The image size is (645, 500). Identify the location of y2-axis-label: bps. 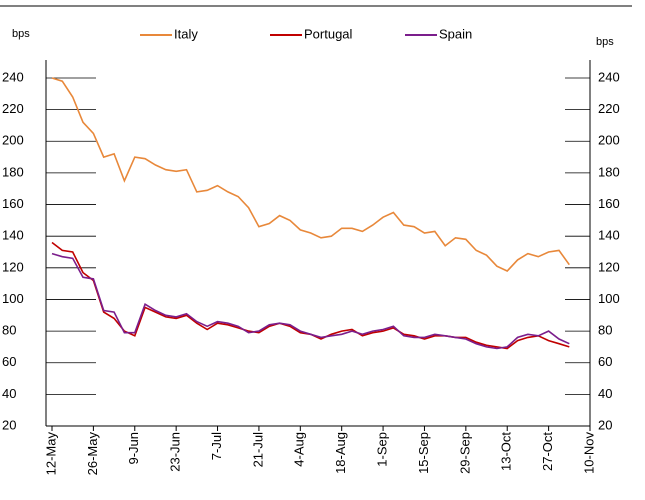
(605, 42).